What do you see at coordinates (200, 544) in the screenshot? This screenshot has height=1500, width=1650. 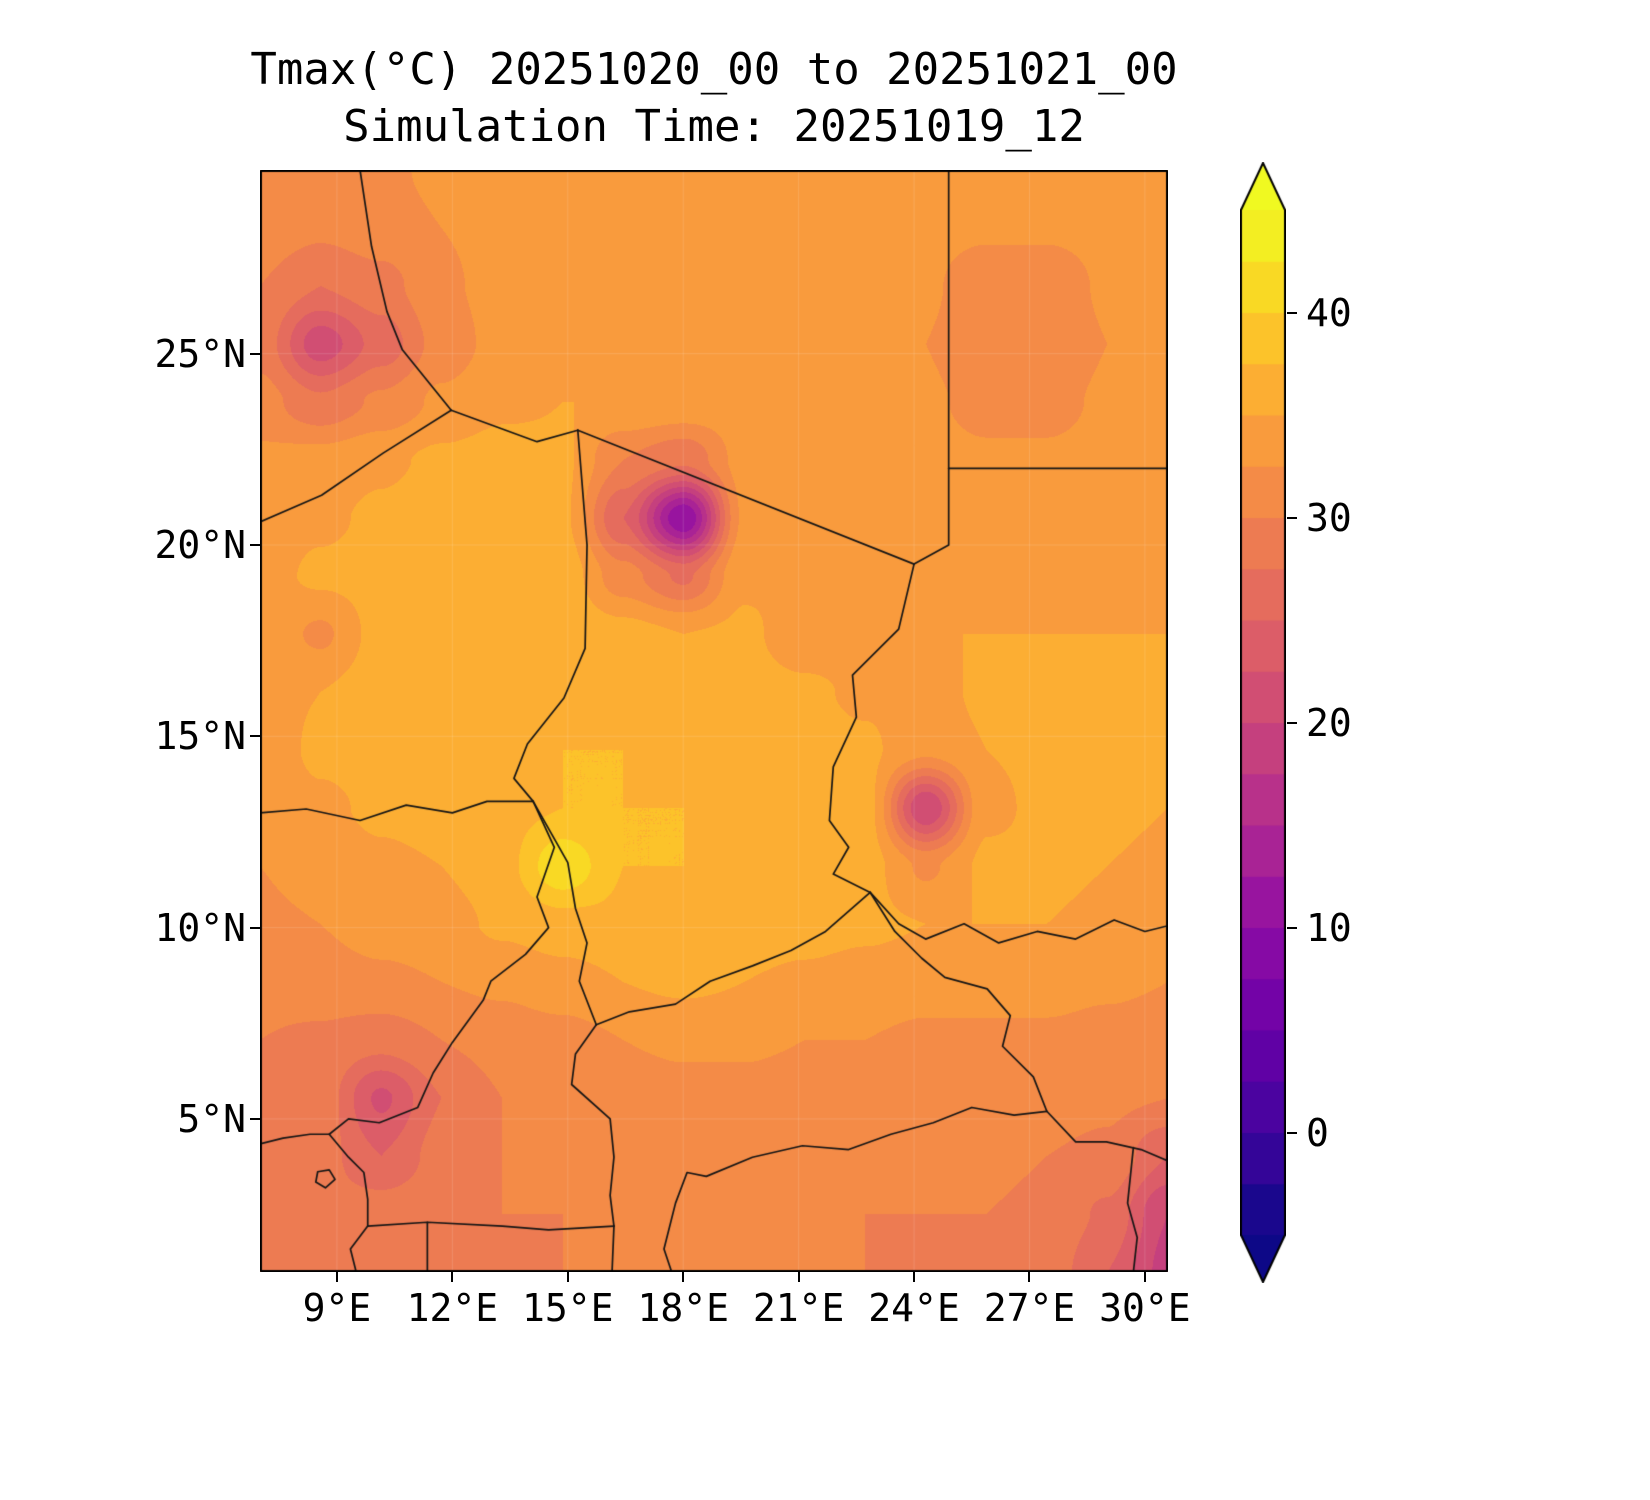 I see `y-tick-label: 20°N` at bounding box center [200, 544].